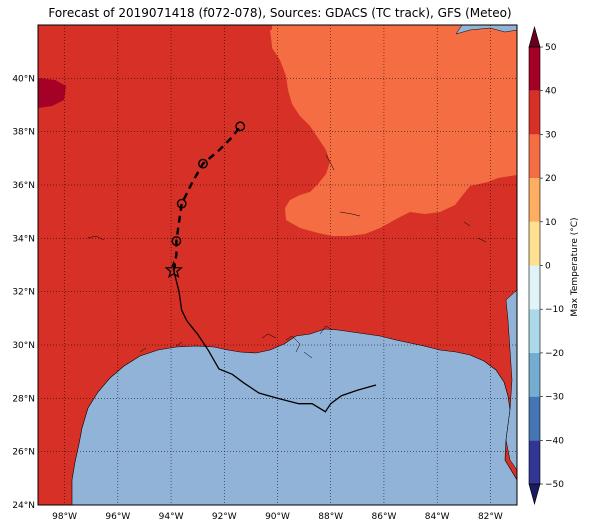  Describe the element at coordinates (554, 441) in the screenshot. I see `colorbar-tick-label: −40` at that location.